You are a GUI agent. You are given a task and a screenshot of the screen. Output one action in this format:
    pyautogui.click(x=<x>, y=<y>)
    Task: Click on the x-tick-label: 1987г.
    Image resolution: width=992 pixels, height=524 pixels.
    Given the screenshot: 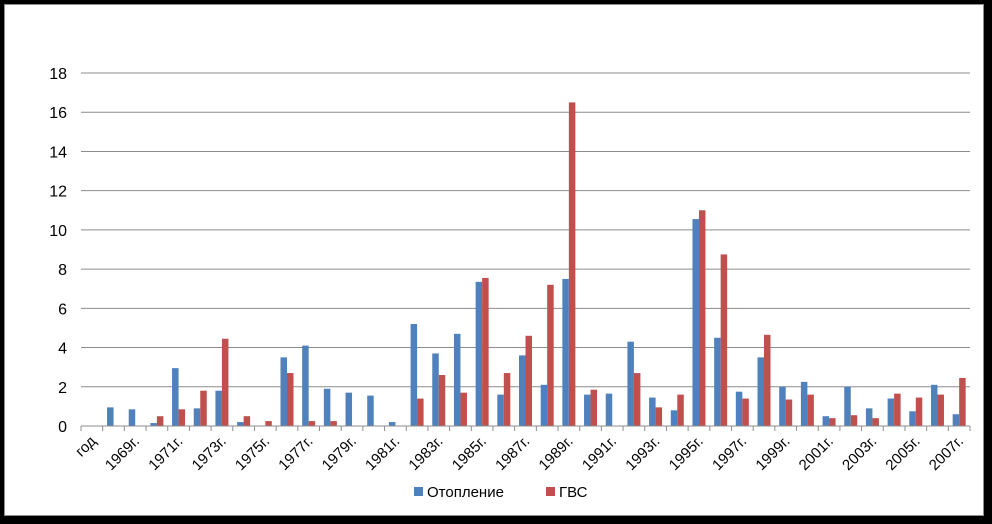 What is the action you would take?
    pyautogui.click(x=512, y=453)
    